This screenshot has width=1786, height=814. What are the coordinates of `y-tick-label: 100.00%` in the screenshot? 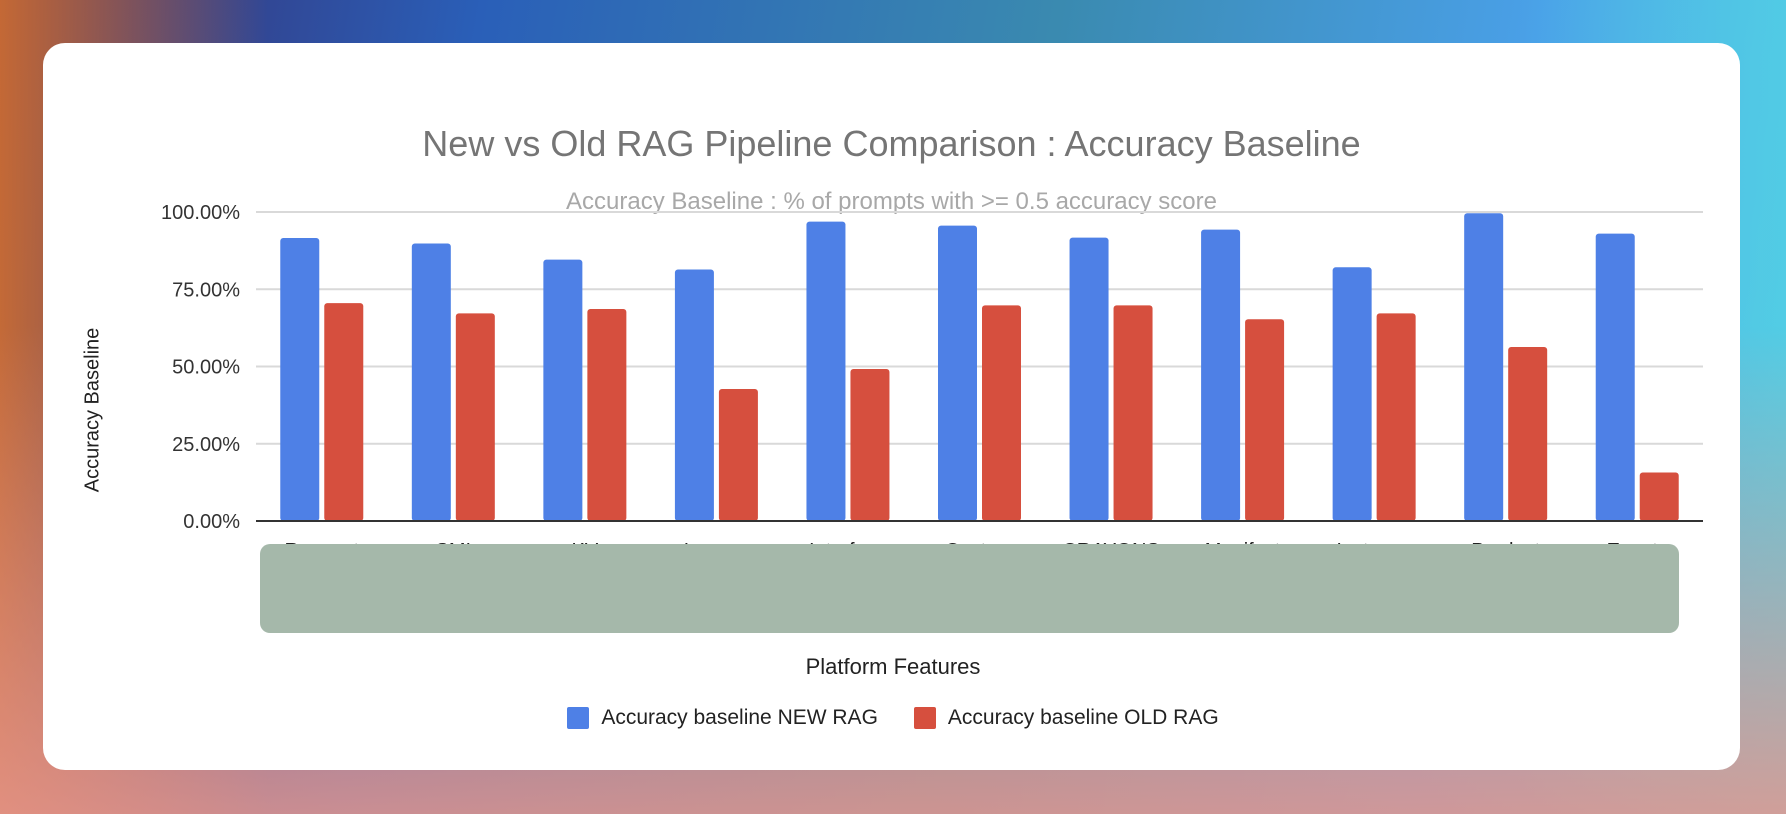 It's located at (200, 213).